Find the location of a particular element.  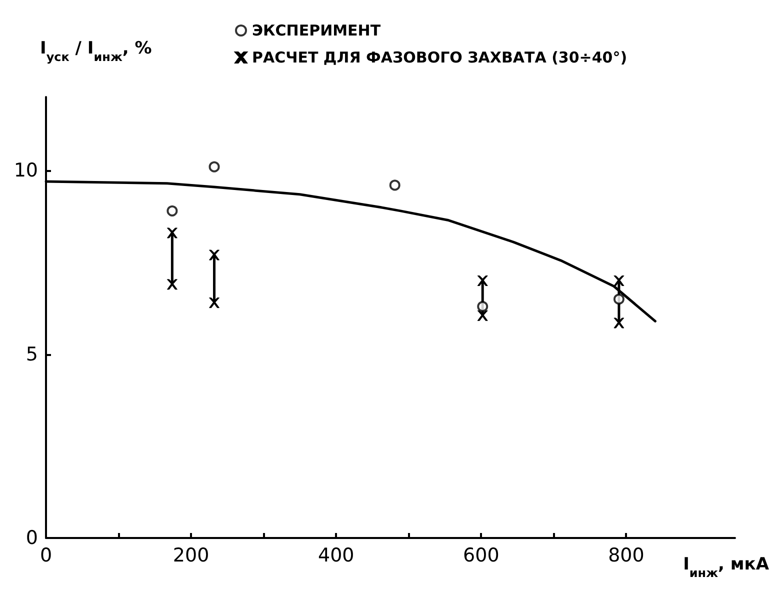

legend-label: ЭКСПЕРИМЕНТ is located at coordinates (317, 31).